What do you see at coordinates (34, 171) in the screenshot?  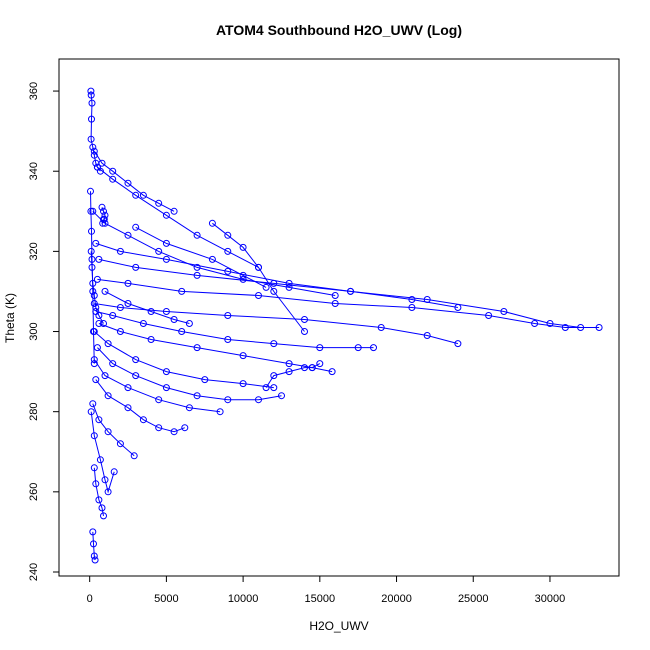 I see `y-tick-label: 340` at bounding box center [34, 171].